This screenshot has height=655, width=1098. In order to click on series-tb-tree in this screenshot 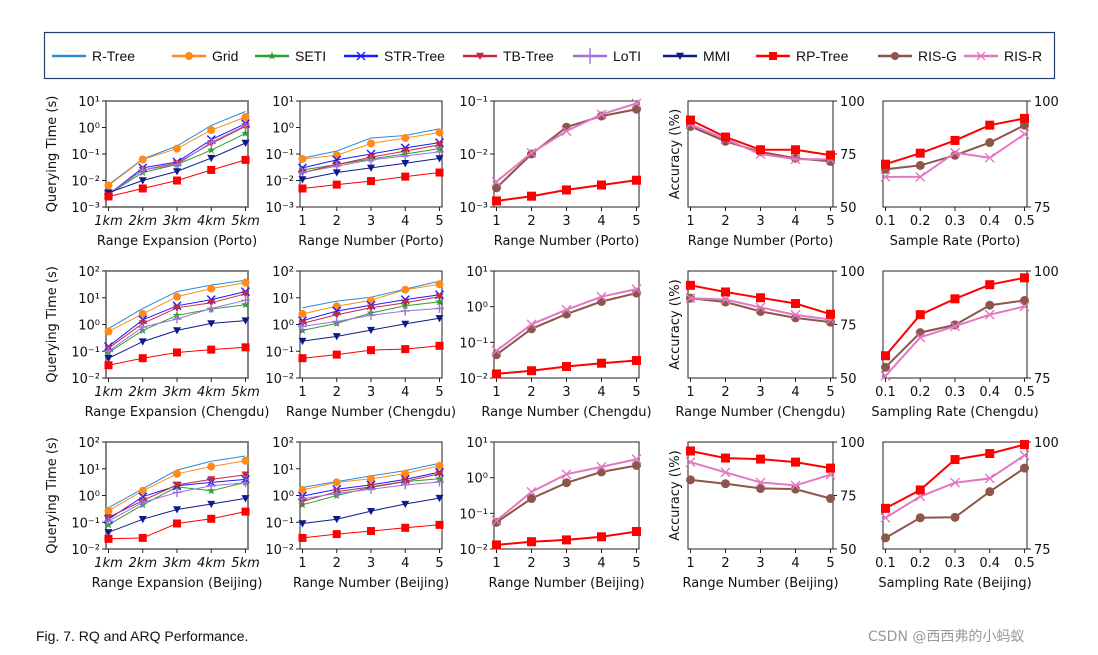, I will do `click(177, 321)`.